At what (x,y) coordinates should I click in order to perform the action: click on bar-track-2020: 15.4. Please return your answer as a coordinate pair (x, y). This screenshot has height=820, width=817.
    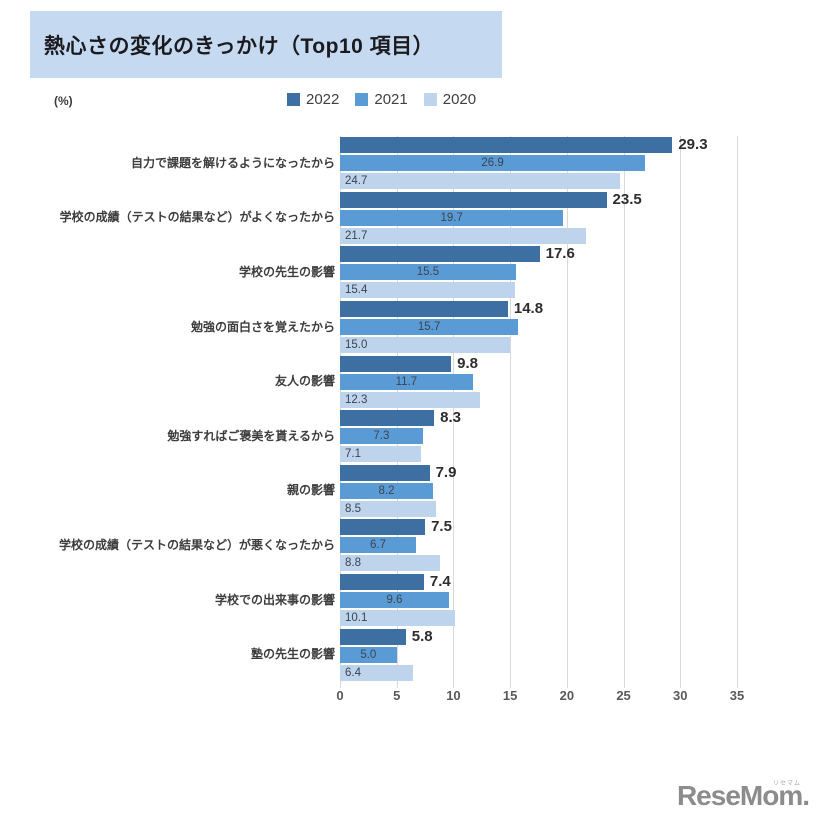
    Looking at the image, I should click on (538, 290).